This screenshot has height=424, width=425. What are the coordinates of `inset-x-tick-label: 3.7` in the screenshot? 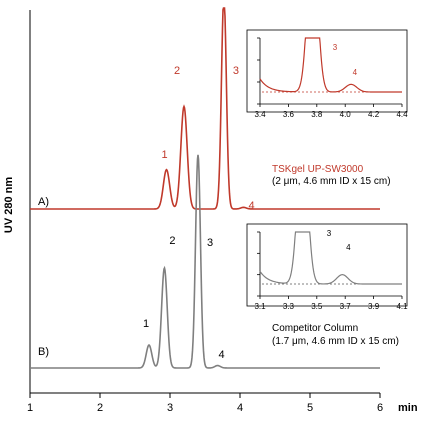 It's located at (346, 306).